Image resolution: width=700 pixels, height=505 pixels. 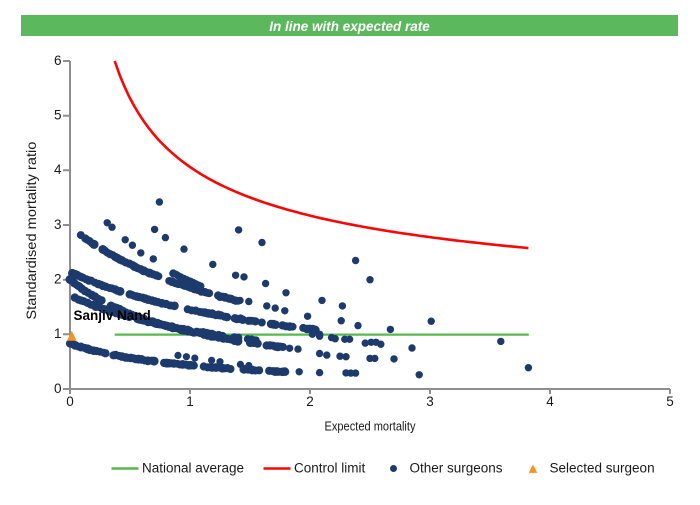 I want to click on svg-text: In line with expected rate, so click(x=349, y=26).